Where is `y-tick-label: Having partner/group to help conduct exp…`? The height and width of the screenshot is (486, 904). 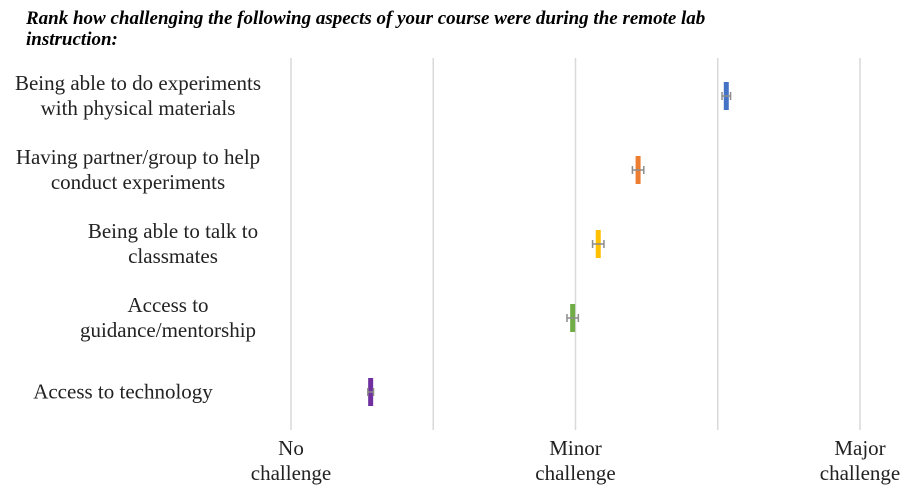 y-tick-label: Having partner/group to help conduct exp… is located at coordinates (138, 169).